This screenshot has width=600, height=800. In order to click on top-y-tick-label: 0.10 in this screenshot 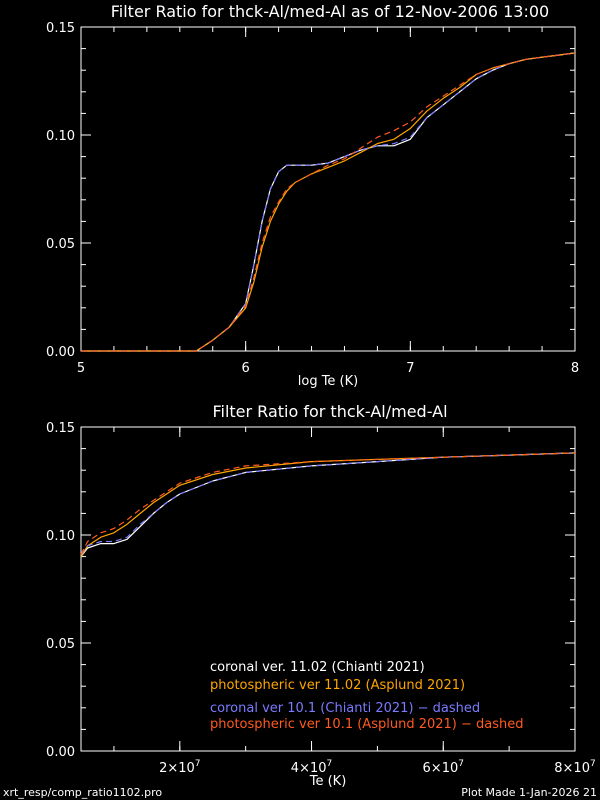, I will do `click(60, 136)`.